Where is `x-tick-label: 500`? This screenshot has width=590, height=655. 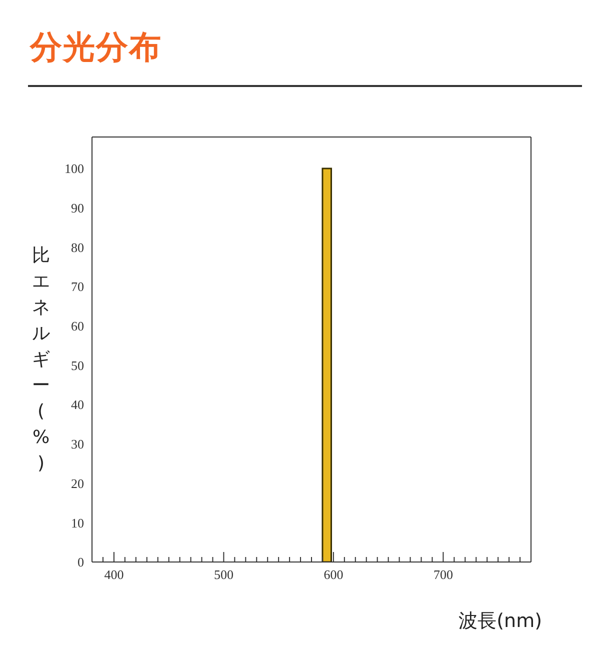 x-tick-label: 500 is located at coordinates (224, 574).